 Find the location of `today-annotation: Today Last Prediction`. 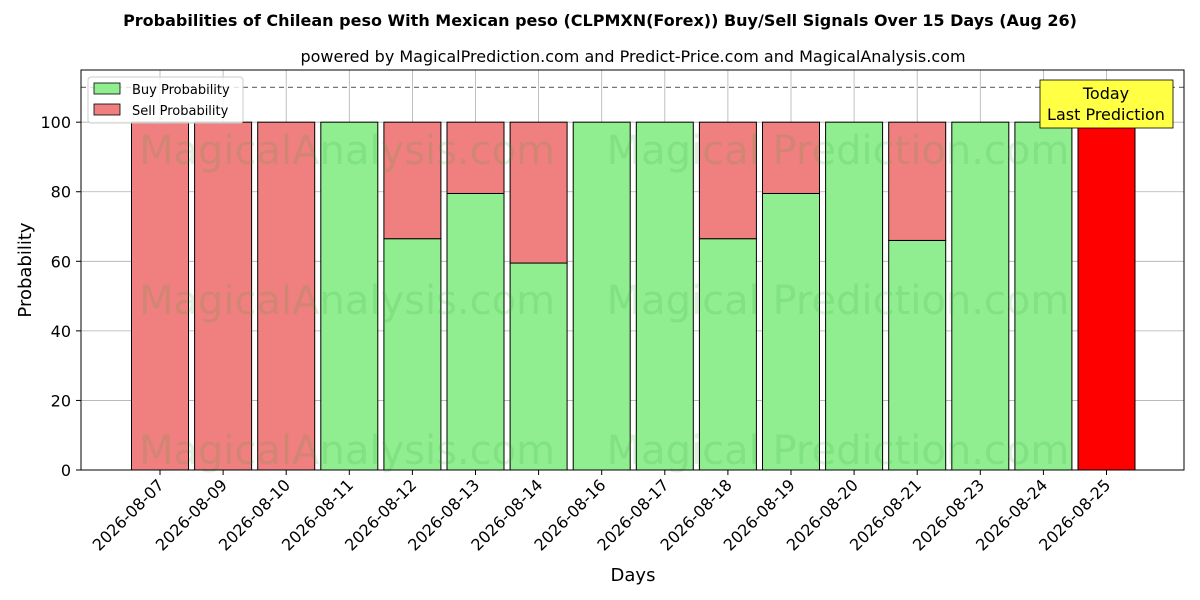

today-annotation: Today Last Prediction is located at coordinates (1106, 104).